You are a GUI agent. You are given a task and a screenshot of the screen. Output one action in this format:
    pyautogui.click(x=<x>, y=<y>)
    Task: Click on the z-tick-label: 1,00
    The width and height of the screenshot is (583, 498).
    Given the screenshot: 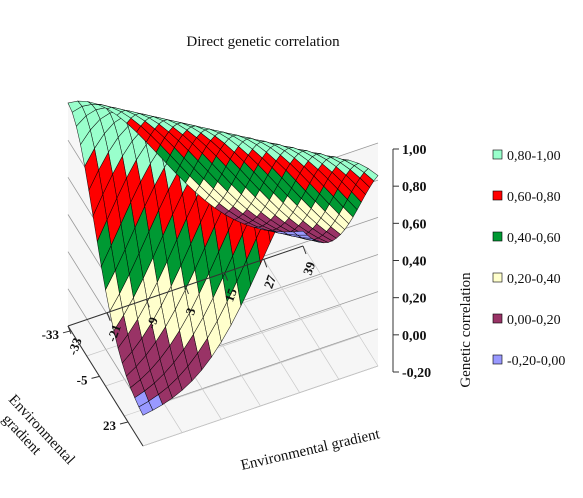 What is the action you would take?
    pyautogui.click(x=414, y=150)
    